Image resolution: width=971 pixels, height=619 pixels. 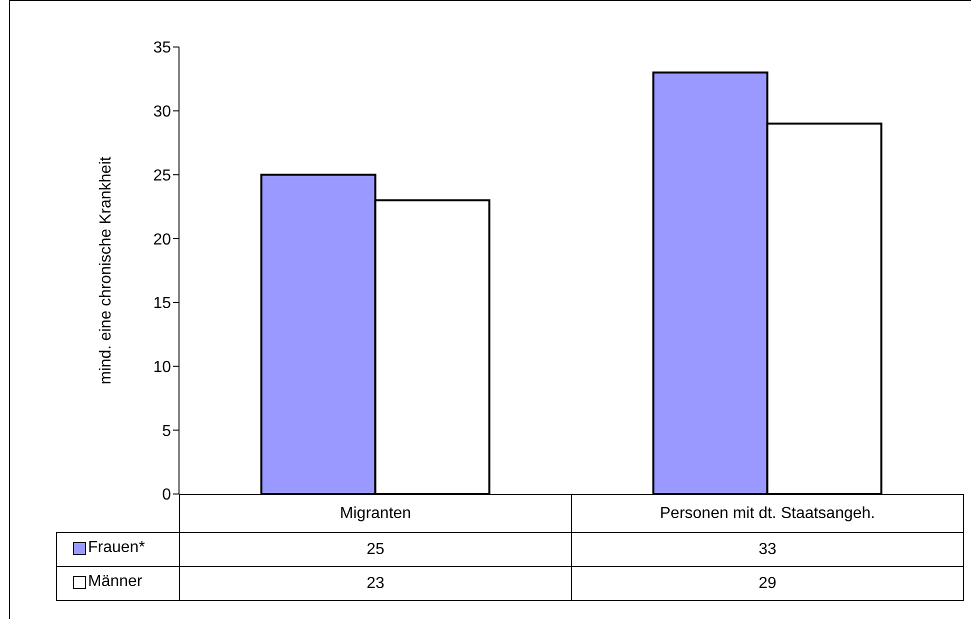 I want to click on data-label: 29, so click(x=768, y=583).